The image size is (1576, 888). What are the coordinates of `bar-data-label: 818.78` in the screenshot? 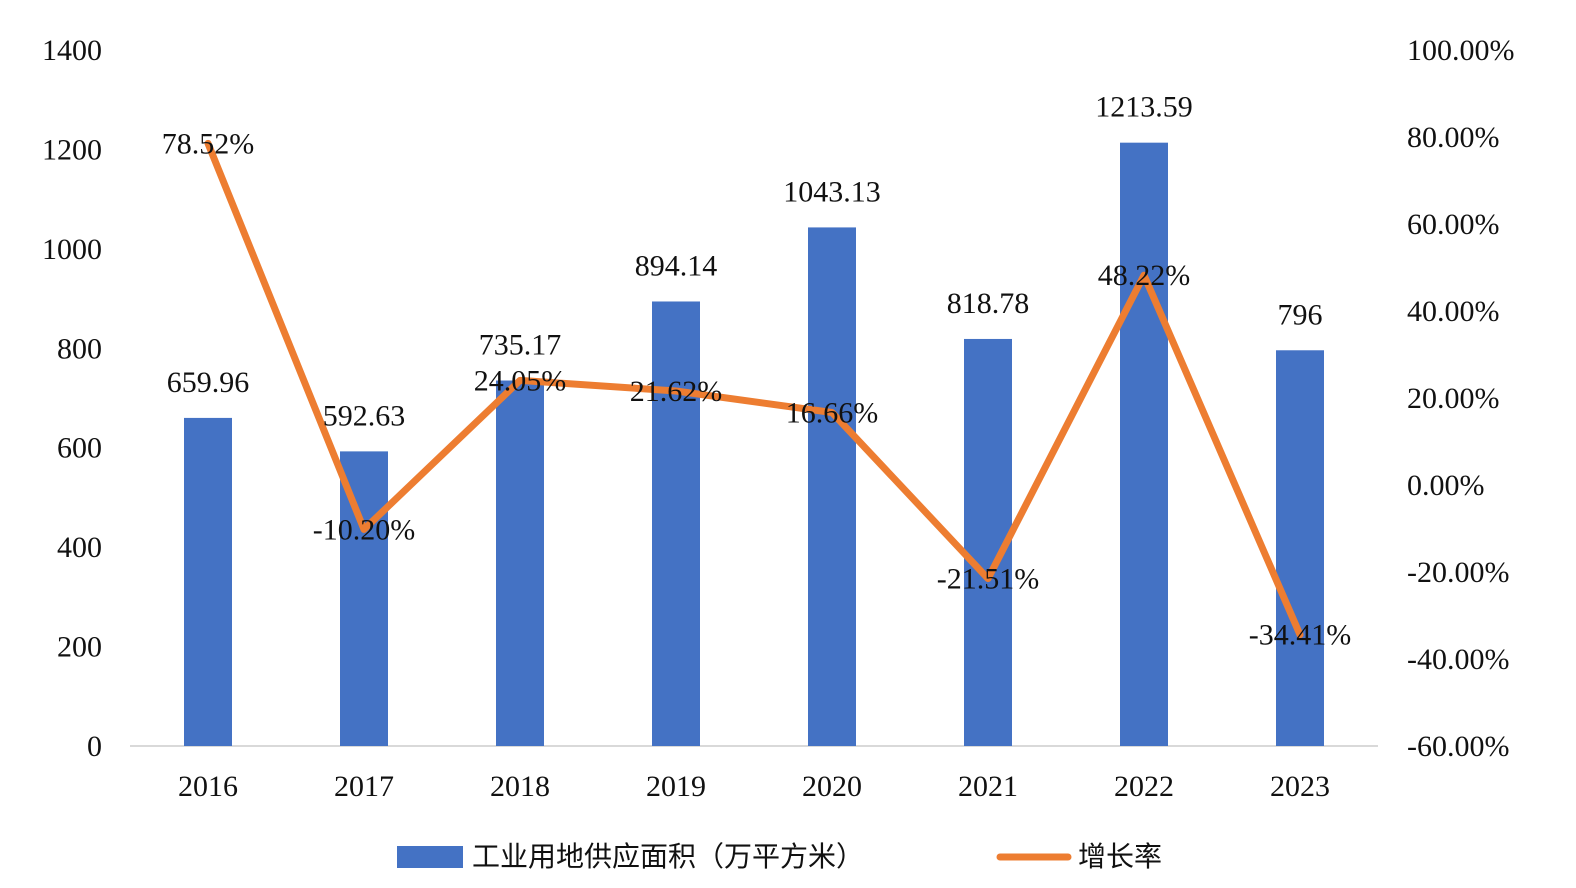 It's located at (988, 303).